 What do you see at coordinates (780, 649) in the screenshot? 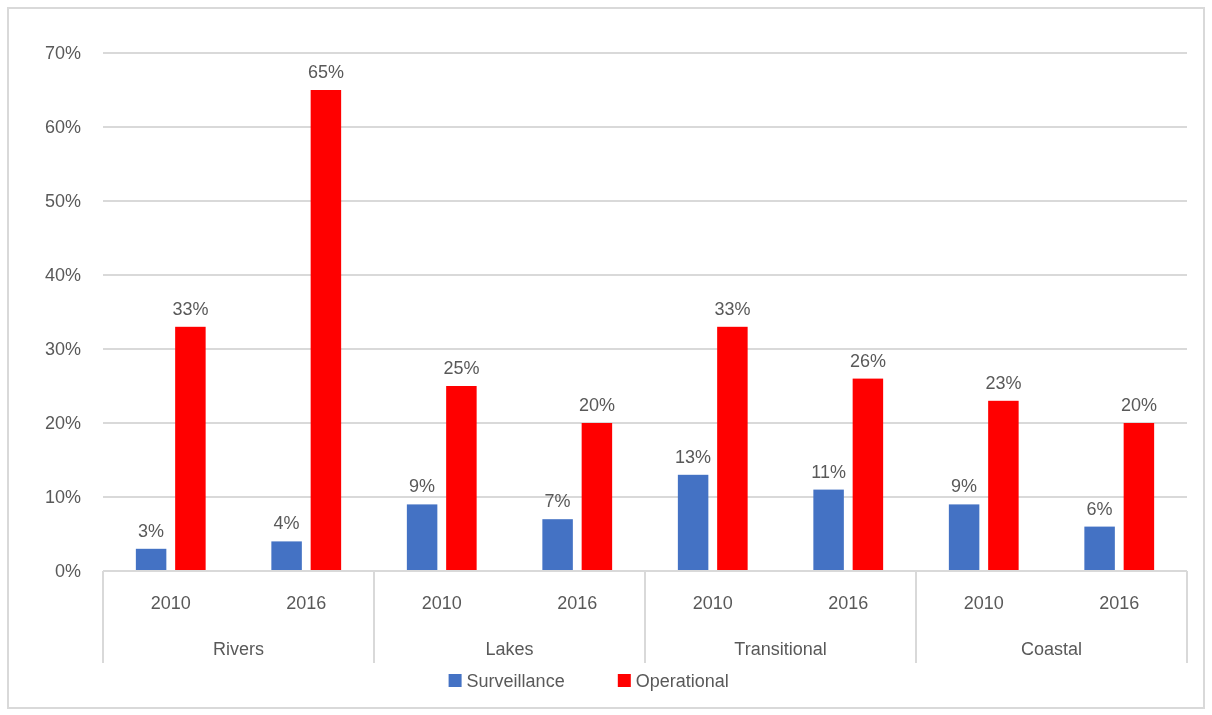
I see `text: Transitional` at bounding box center [780, 649].